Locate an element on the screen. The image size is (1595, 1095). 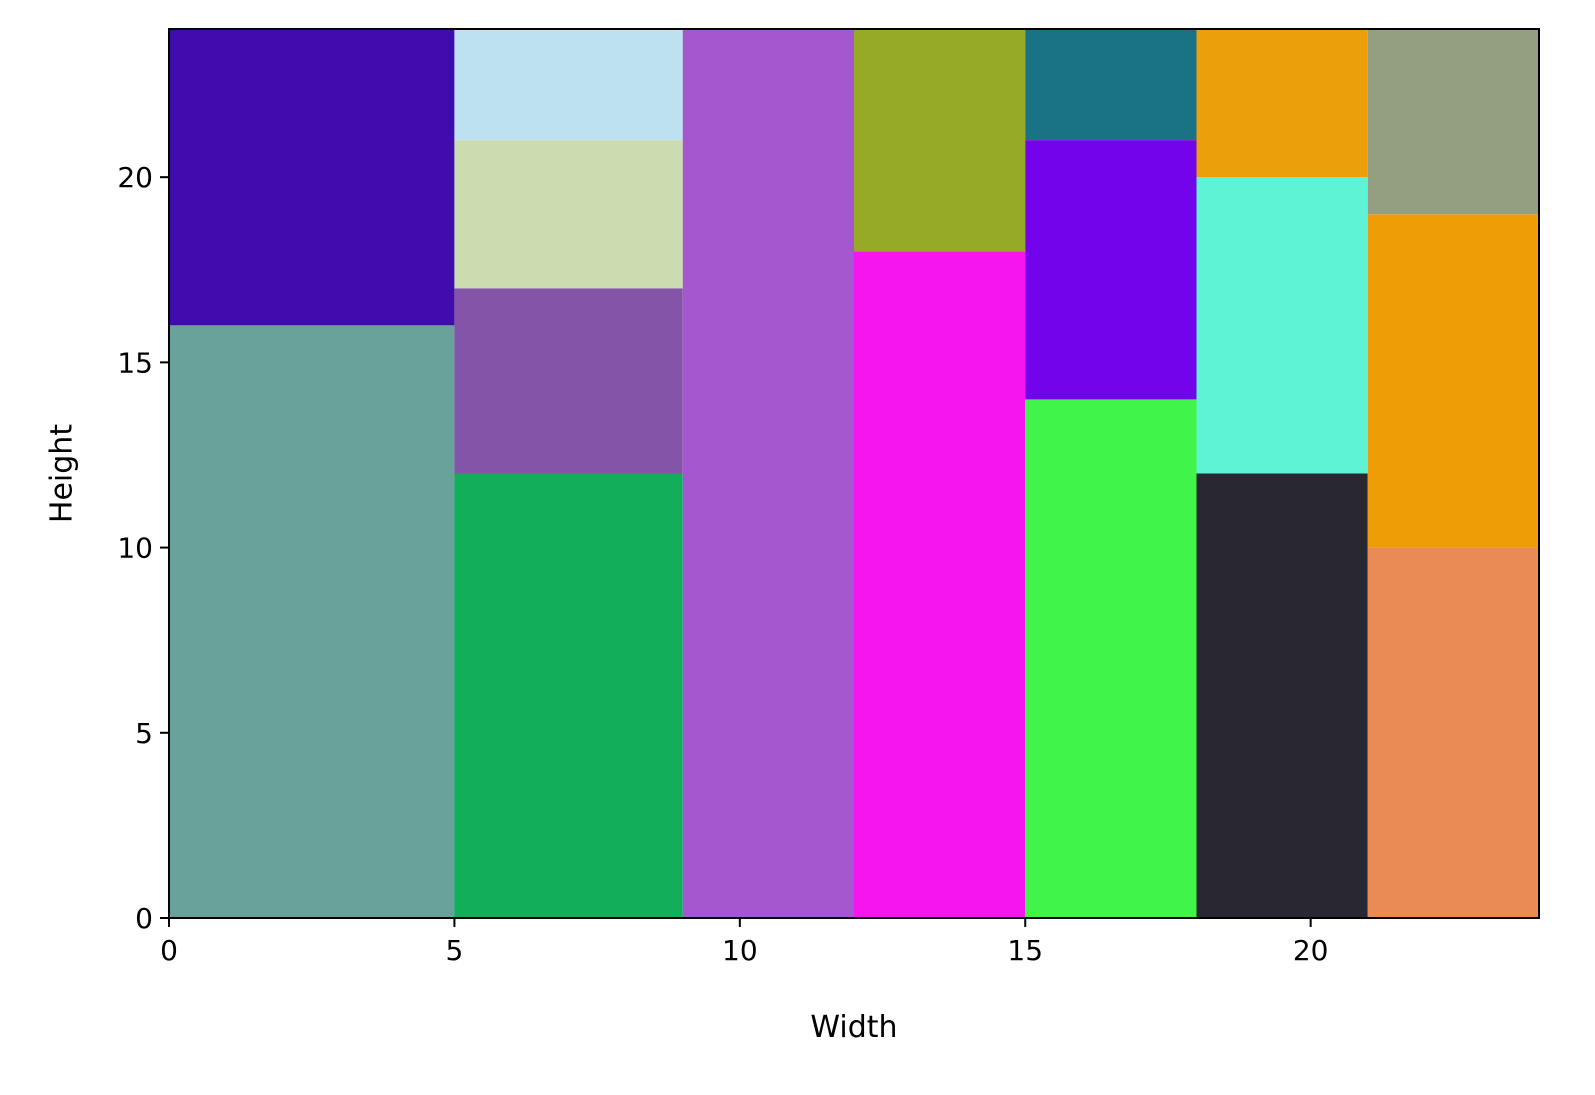
y-axis-ticks: 0 5 10 15 20 is located at coordinates (143, 548).